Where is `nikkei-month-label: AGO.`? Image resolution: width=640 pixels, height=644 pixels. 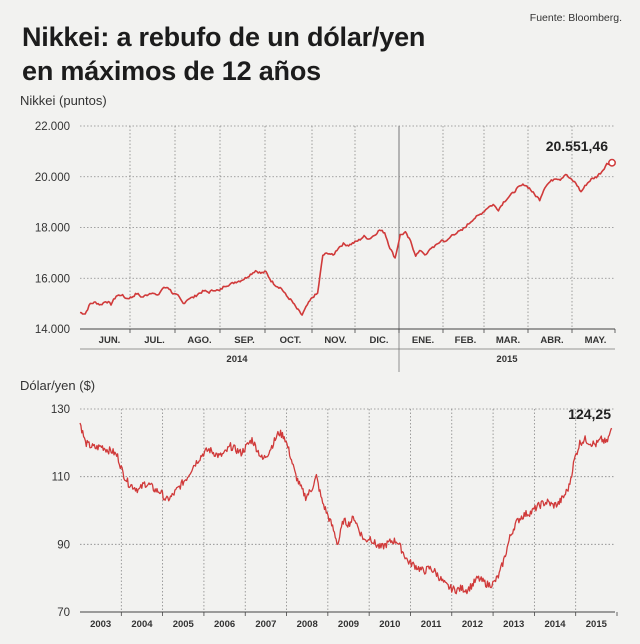 nikkei-month-label: AGO. is located at coordinates (199, 340).